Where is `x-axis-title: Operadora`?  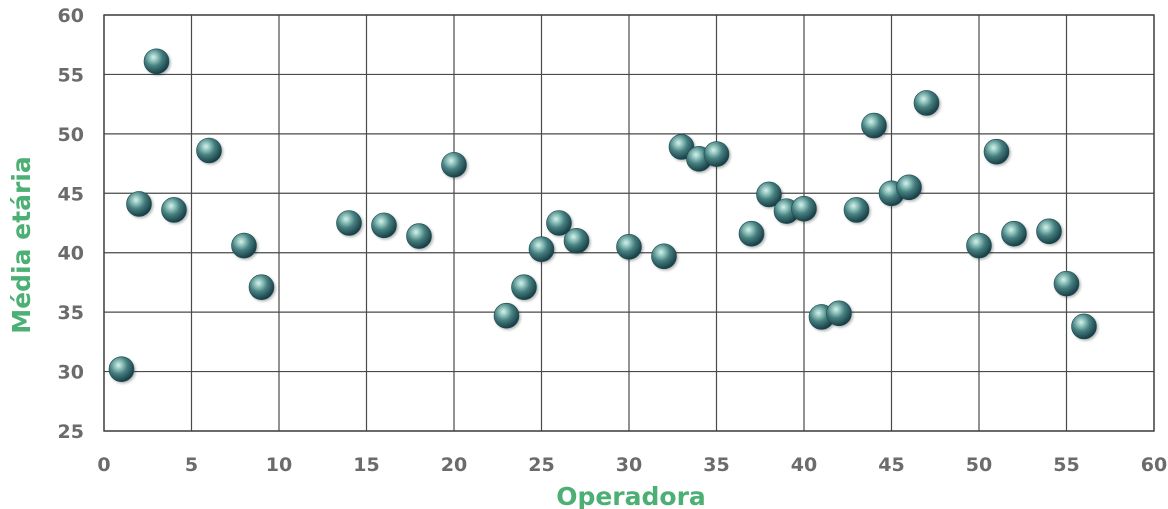
x-axis-title: Operadora is located at coordinates (631, 495).